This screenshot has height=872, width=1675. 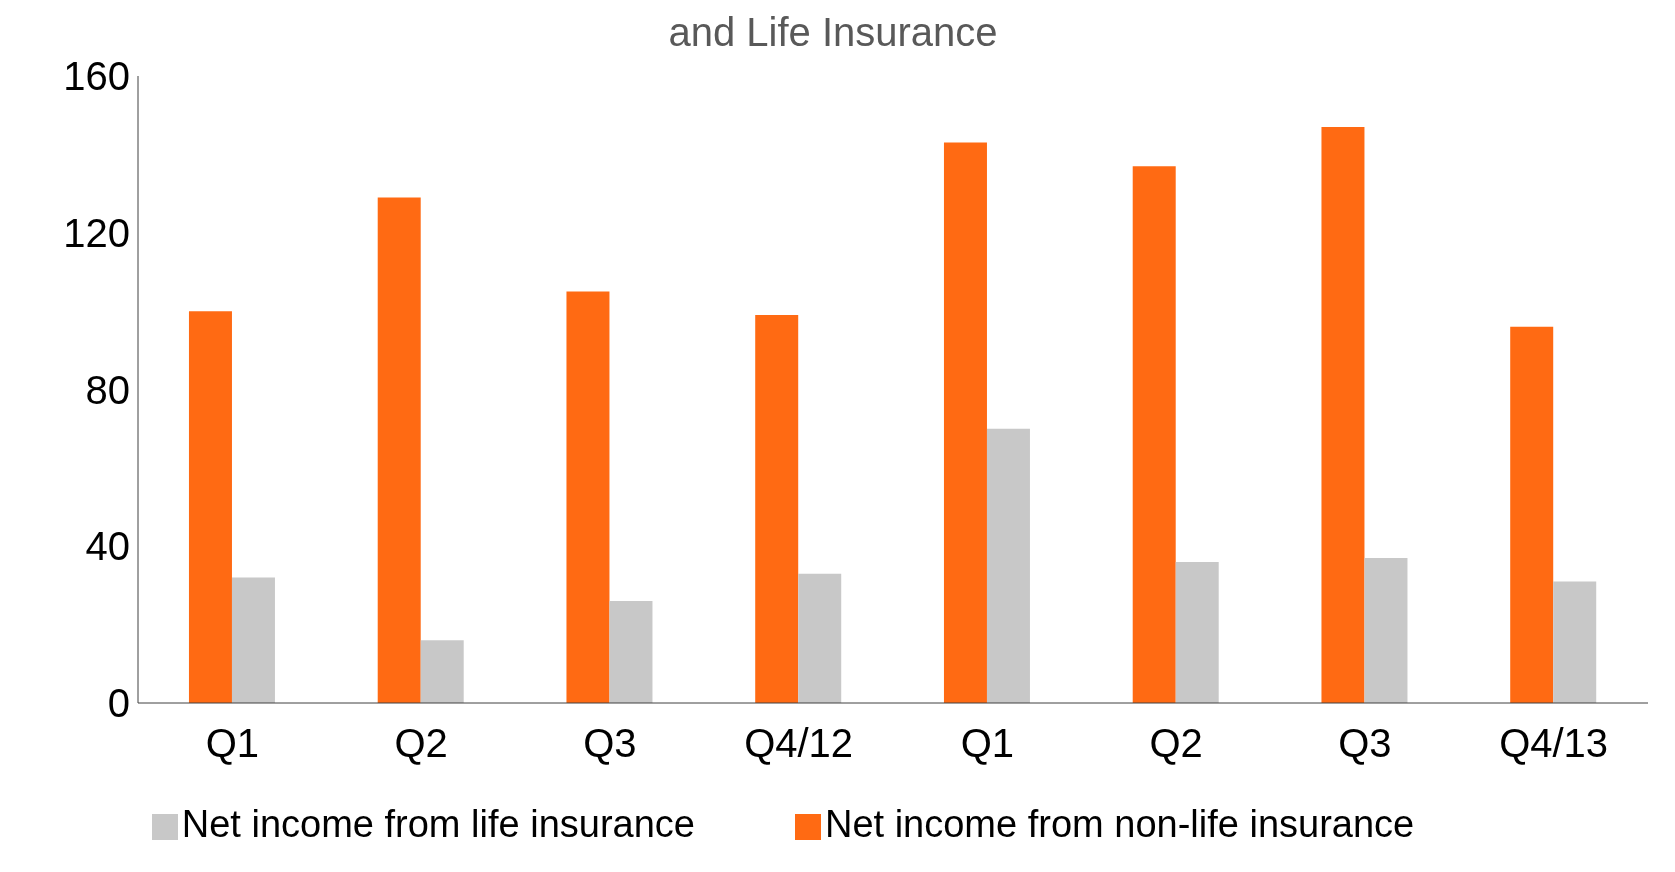 What do you see at coordinates (118, 703) in the screenshot?
I see `y-tick-label: 0` at bounding box center [118, 703].